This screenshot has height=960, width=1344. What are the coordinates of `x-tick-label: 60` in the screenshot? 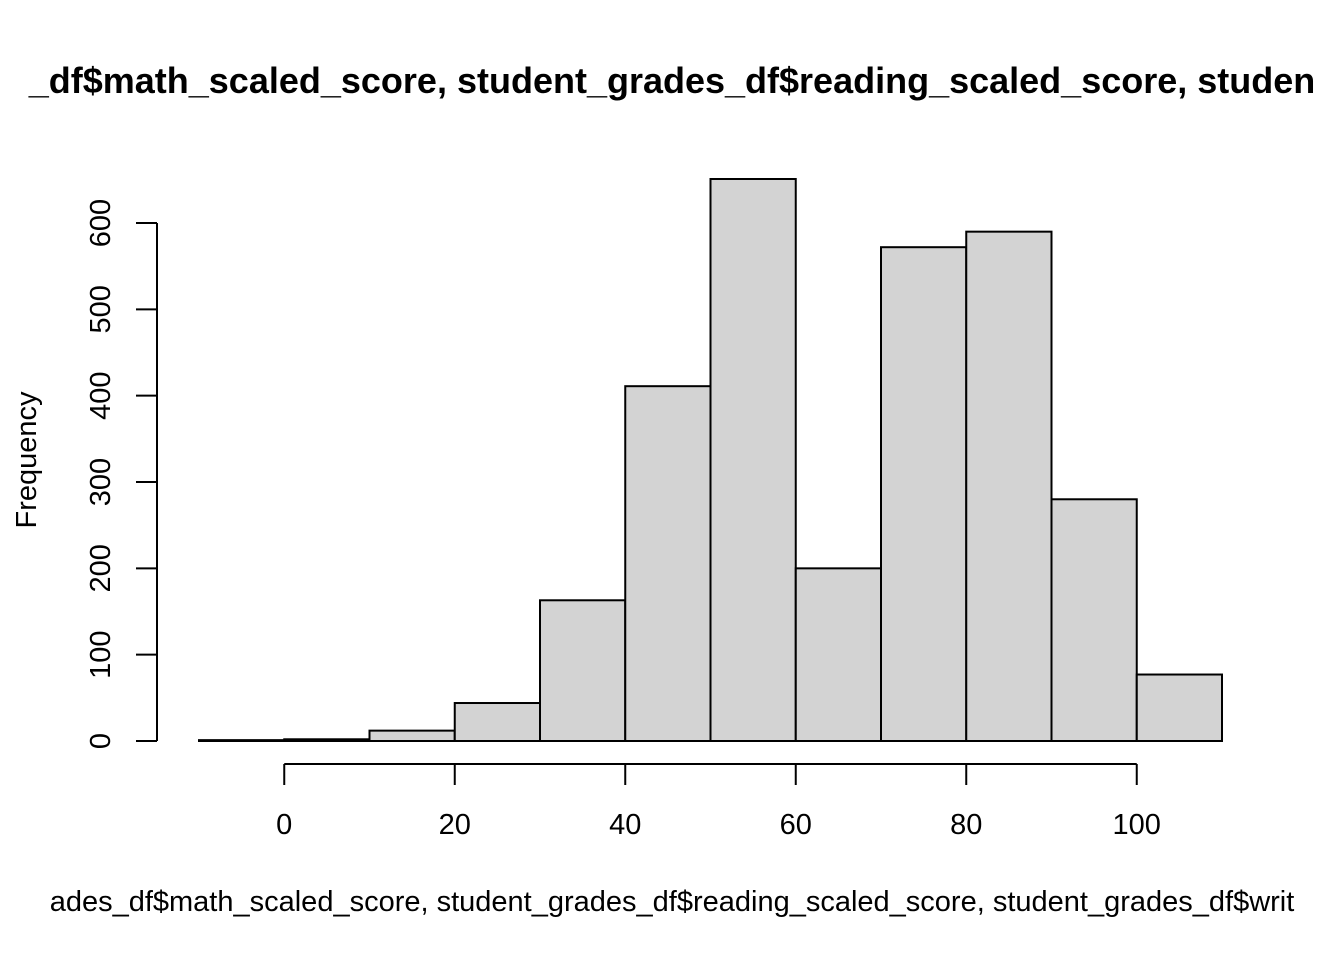 It's located at (796, 825).